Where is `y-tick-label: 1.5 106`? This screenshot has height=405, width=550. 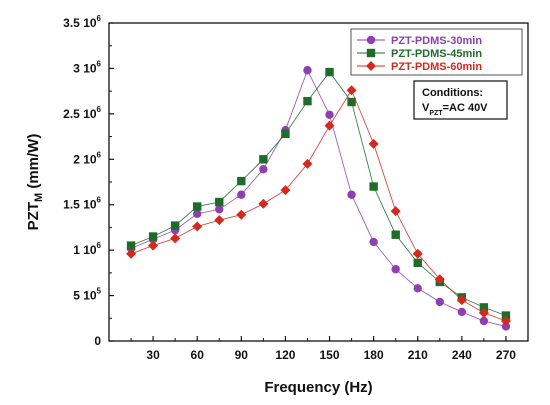
y-tick-label: 1.5 106 is located at coordinates (82, 204).